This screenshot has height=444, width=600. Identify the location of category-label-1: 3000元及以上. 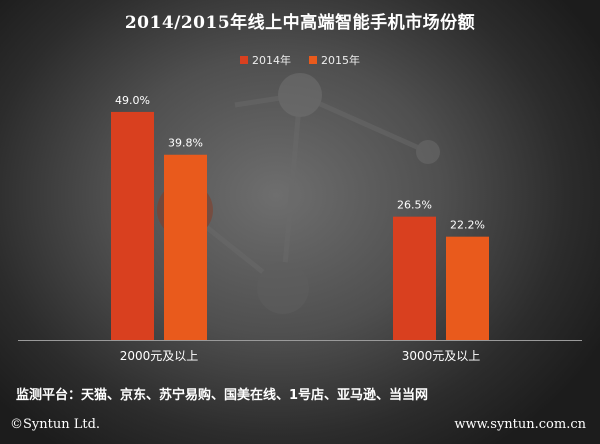
(441, 356).